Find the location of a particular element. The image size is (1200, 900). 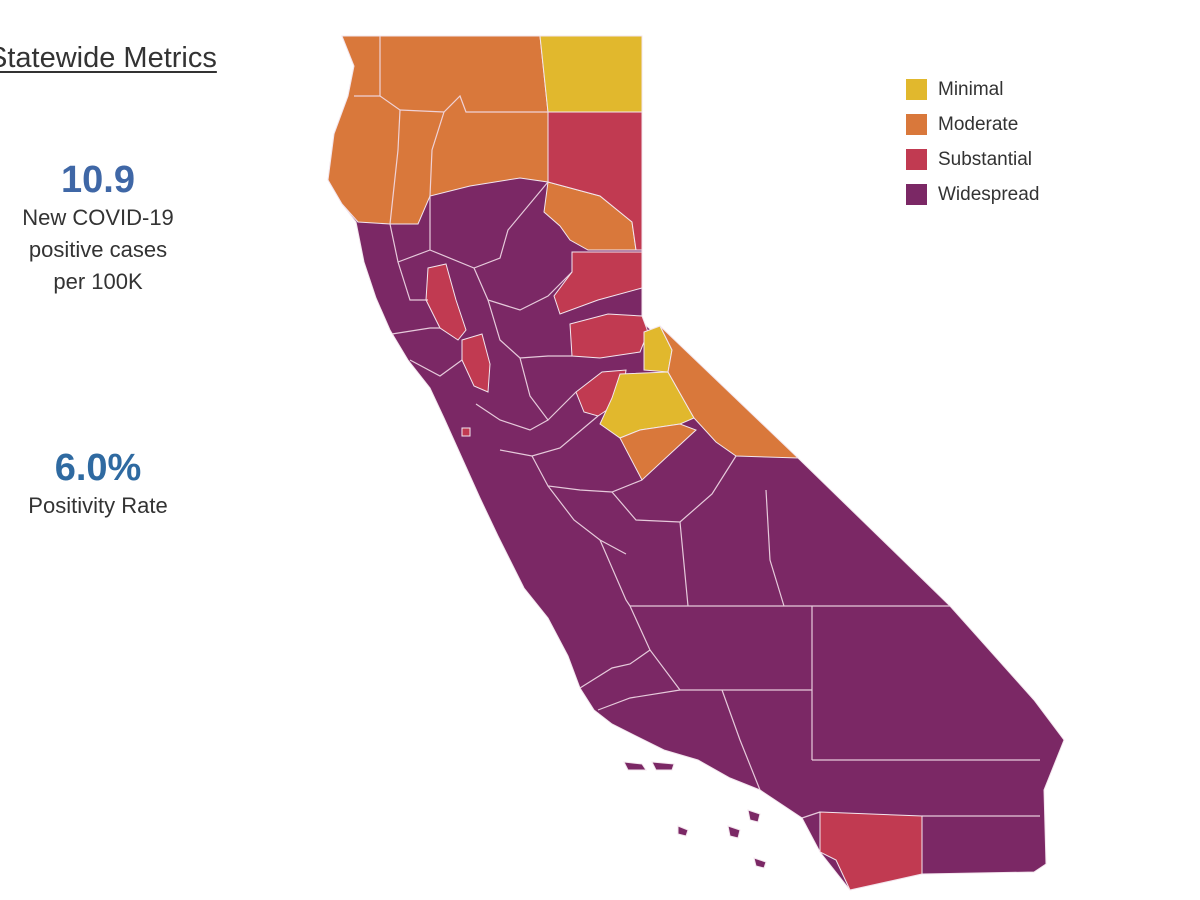

map-north-central-sliver is located at coordinates (446, 302).